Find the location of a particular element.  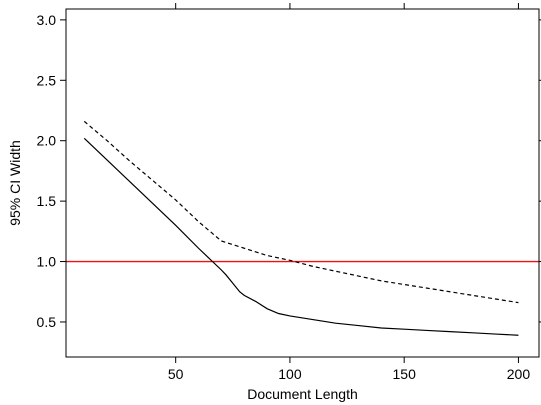

x-tick-label: 50 is located at coordinates (176, 374).